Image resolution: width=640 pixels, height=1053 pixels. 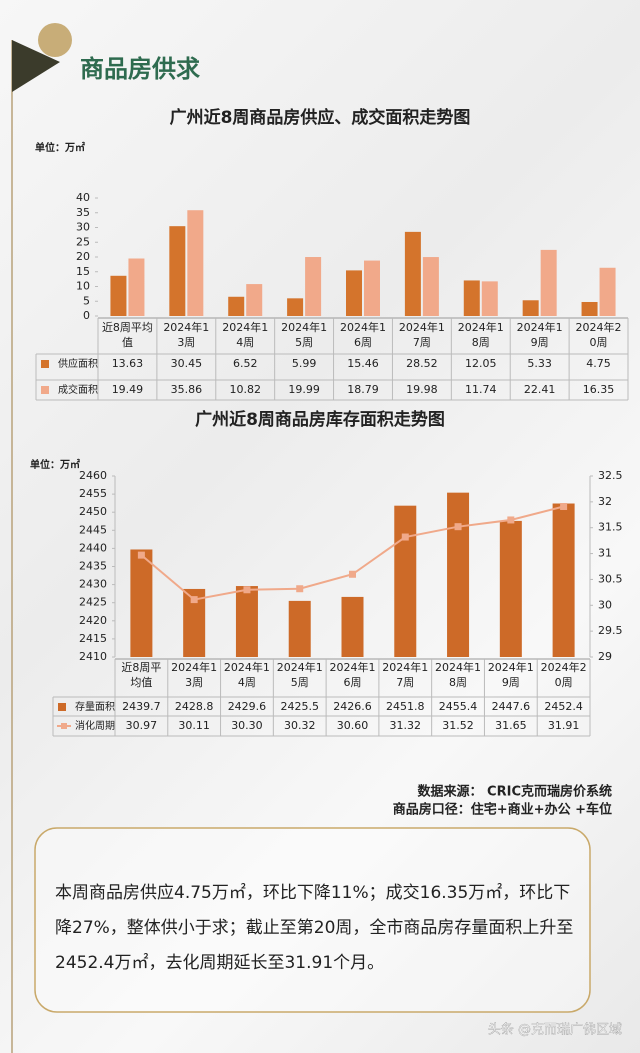 What do you see at coordinates (304, 363) in the screenshot?
I see `table-value: 5.99` at bounding box center [304, 363].